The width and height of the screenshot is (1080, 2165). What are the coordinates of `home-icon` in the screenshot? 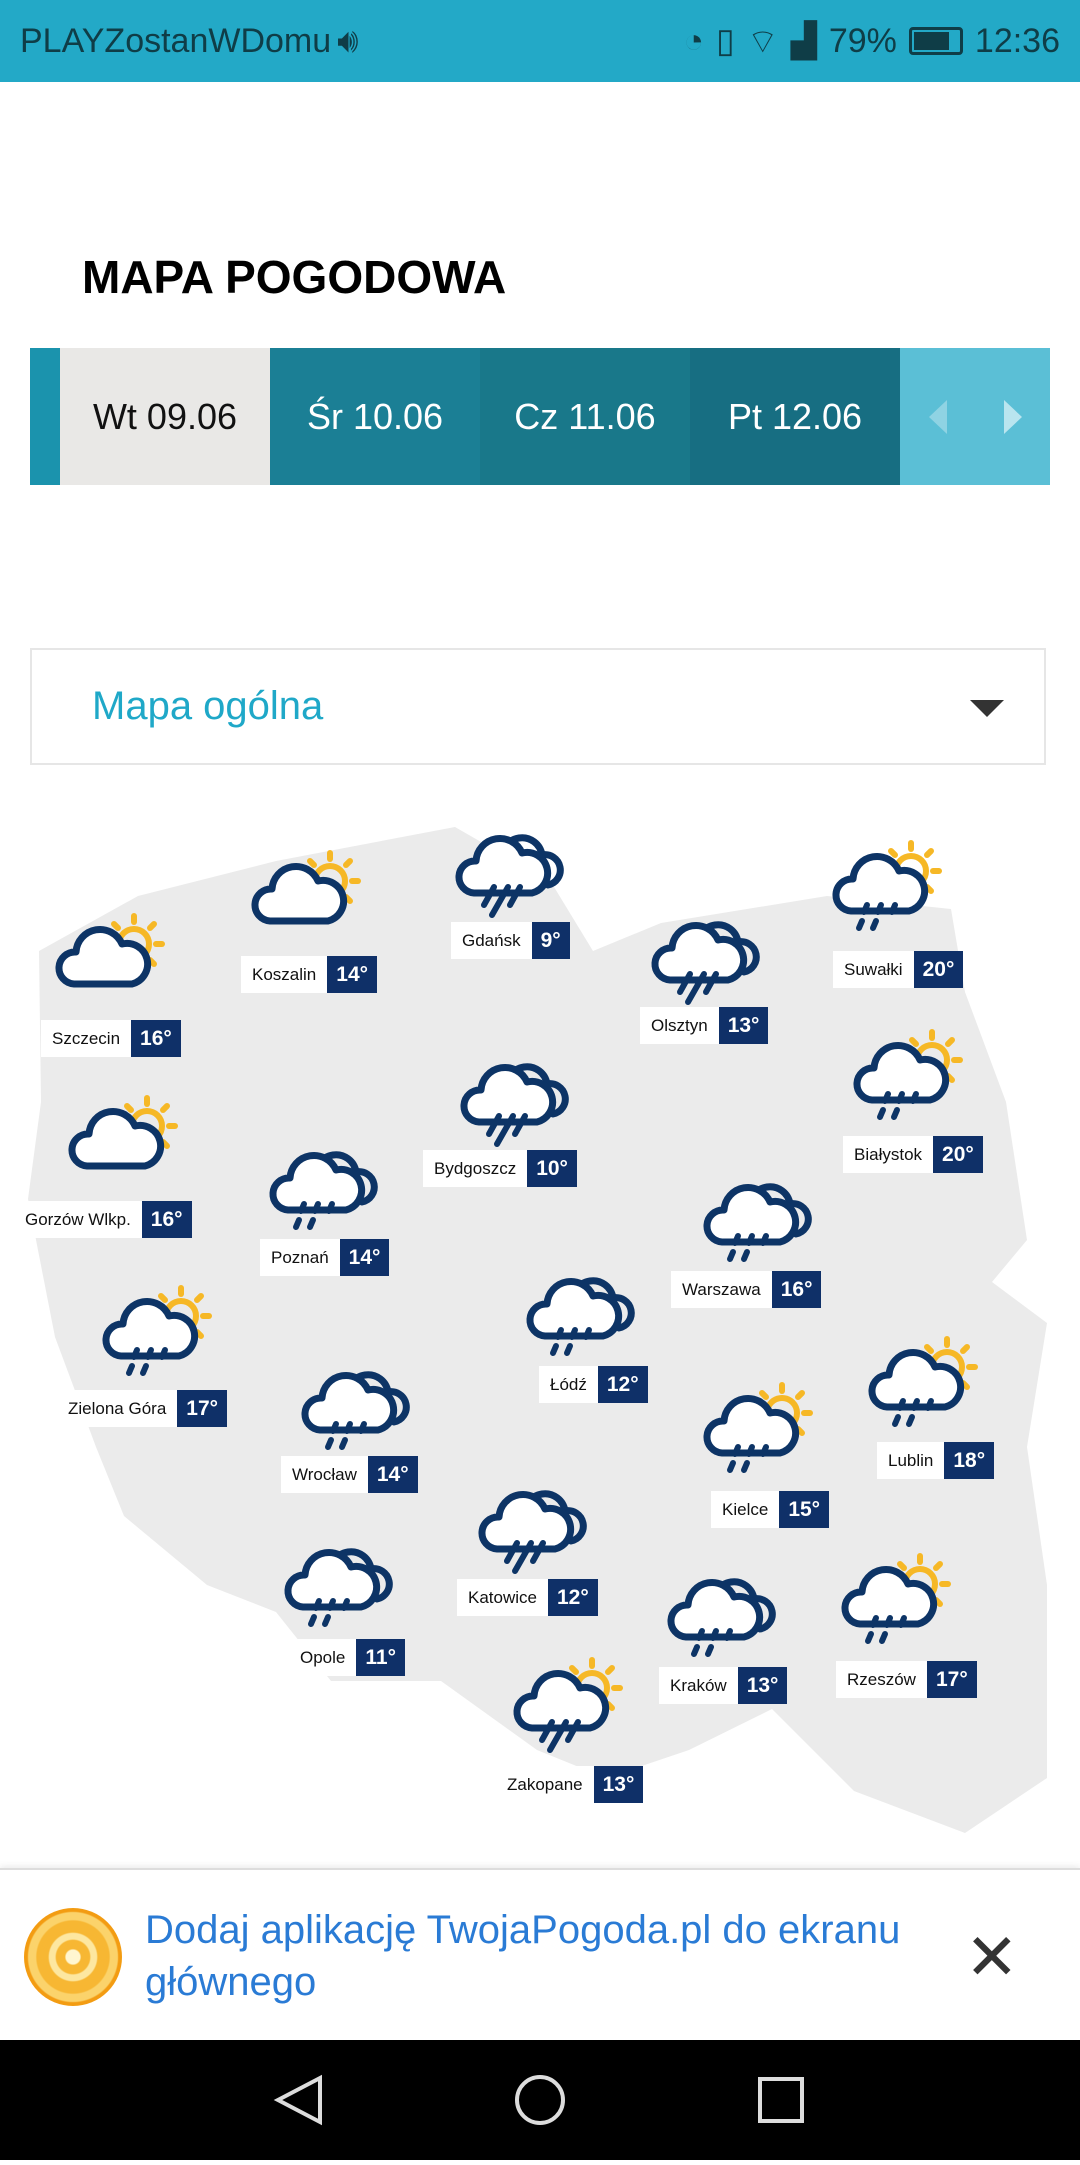 It's located at (540, 2100).